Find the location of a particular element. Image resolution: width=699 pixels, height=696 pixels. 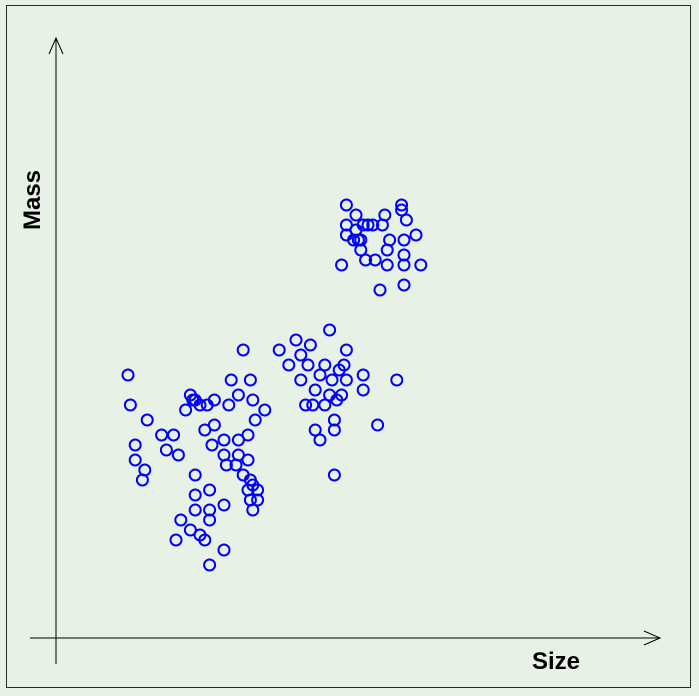

y-axis-arrowhead is located at coordinates (56, 45).